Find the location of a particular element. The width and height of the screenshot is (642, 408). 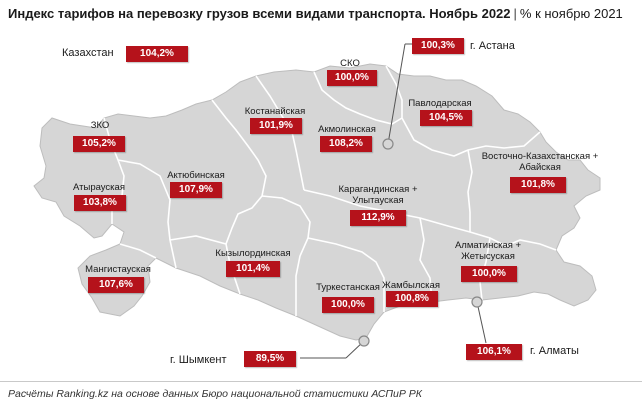

almaty-region-label-text: Алматинская + Жетысуская is located at coordinates (488, 251).